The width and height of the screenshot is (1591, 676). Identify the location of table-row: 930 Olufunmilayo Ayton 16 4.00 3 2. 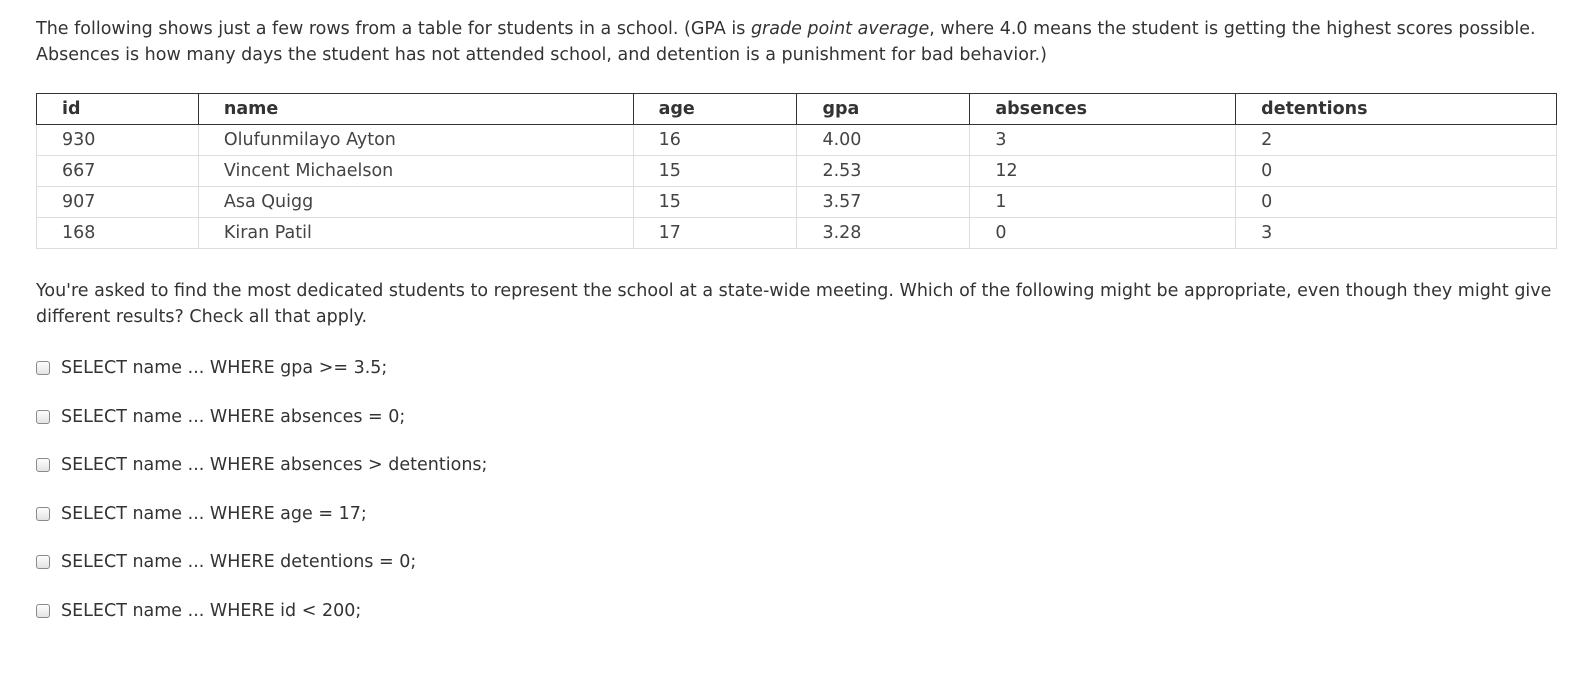
(796, 140).